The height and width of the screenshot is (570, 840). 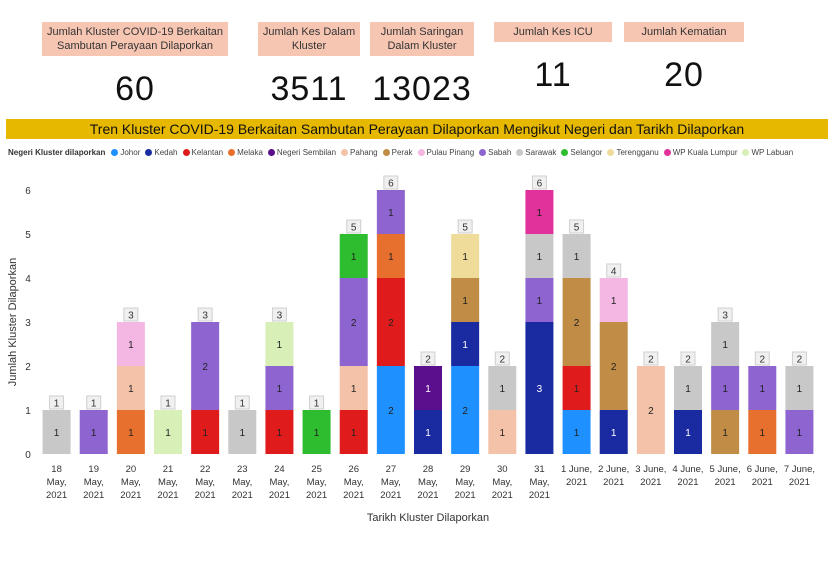 What do you see at coordinates (495, 152) in the screenshot?
I see `legend-item: Sabah` at bounding box center [495, 152].